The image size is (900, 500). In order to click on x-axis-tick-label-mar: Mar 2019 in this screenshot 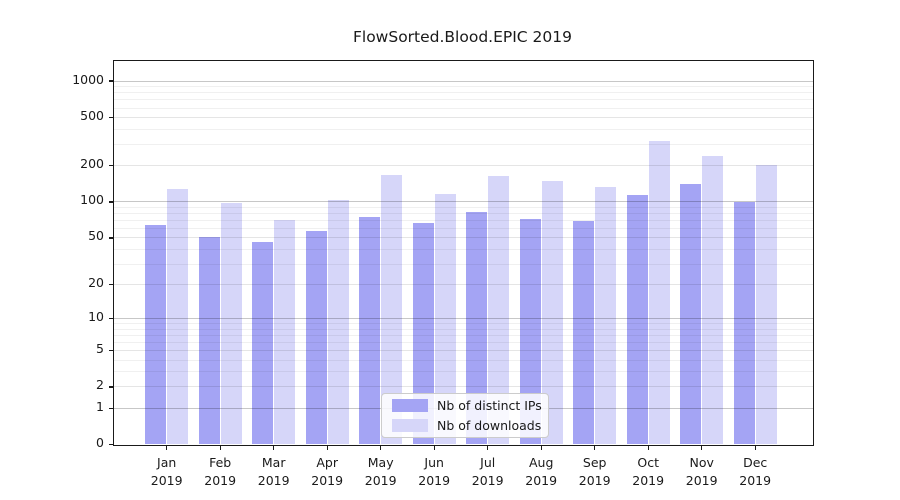, I will do `click(274, 472)`.